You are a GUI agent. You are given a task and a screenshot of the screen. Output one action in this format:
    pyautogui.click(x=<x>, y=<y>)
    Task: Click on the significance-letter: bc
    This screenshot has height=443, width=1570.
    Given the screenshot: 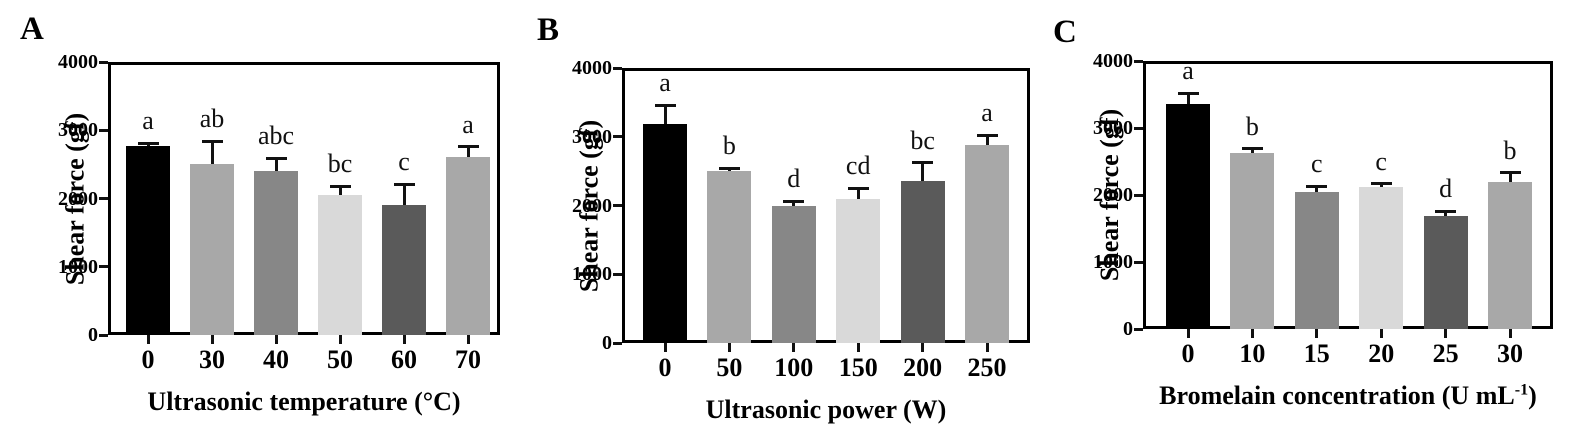 What is the action you would take?
    pyautogui.click(x=922, y=140)
    